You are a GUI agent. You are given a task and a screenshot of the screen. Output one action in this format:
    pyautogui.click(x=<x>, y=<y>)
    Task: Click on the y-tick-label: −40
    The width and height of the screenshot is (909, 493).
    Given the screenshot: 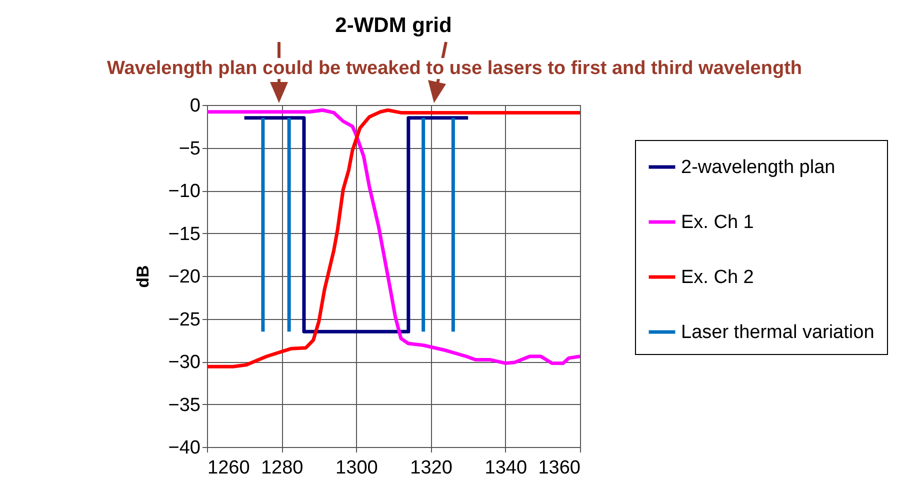 What is the action you would take?
    pyautogui.click(x=184, y=448)
    